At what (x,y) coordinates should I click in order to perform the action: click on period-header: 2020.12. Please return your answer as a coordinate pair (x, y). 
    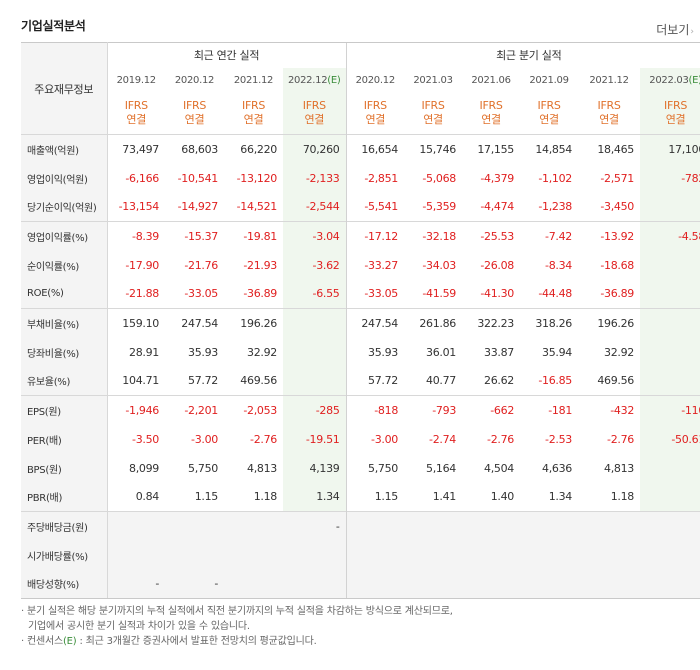
    Looking at the image, I should click on (375, 80).